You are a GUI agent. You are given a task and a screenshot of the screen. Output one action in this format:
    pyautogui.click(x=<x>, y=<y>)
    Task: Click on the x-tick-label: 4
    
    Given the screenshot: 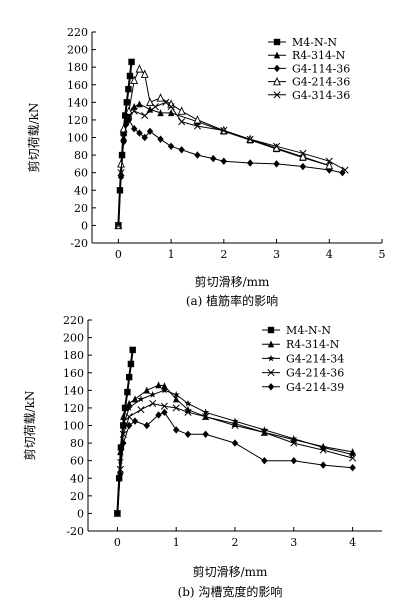 What is the action you would take?
    pyautogui.click(x=329, y=254)
    